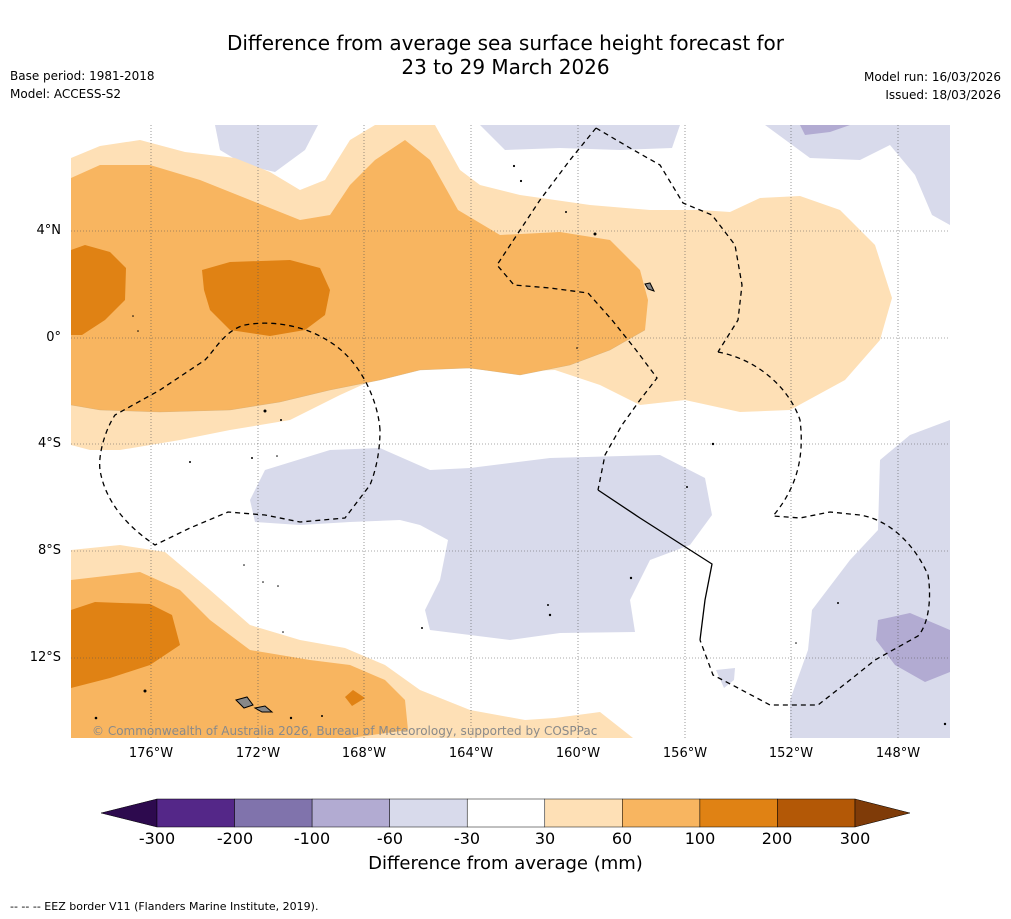  I want to click on eez-border-solid, so click(655, 565).